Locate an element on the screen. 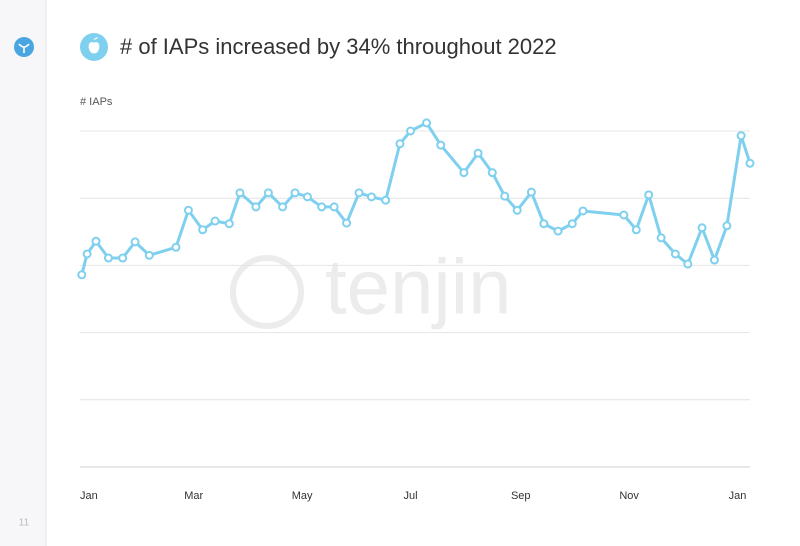 The image size is (800, 546). apple-glyph is located at coordinates (94, 45).